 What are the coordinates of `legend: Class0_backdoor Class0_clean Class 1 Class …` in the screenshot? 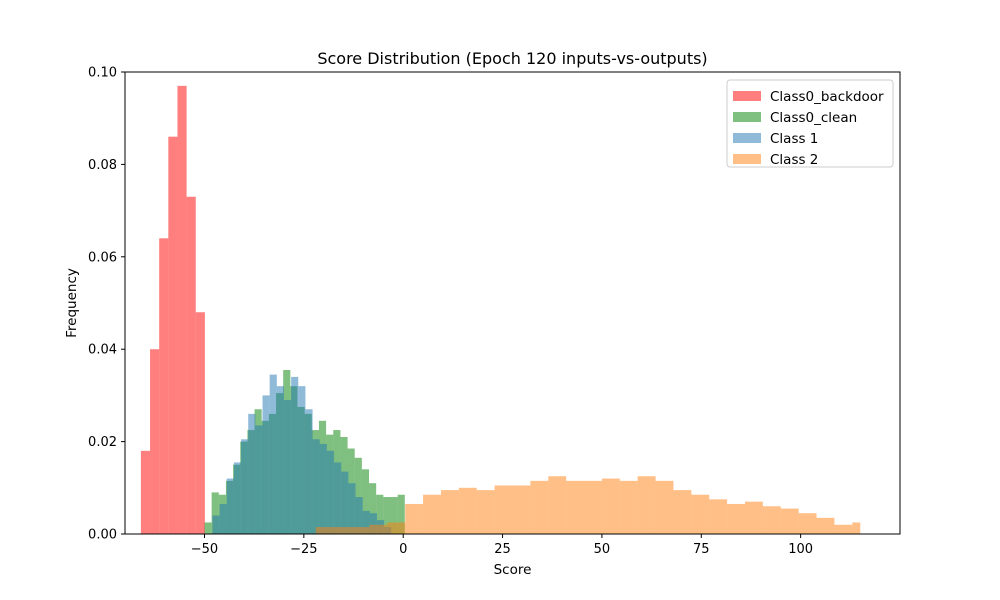 It's located at (810, 123).